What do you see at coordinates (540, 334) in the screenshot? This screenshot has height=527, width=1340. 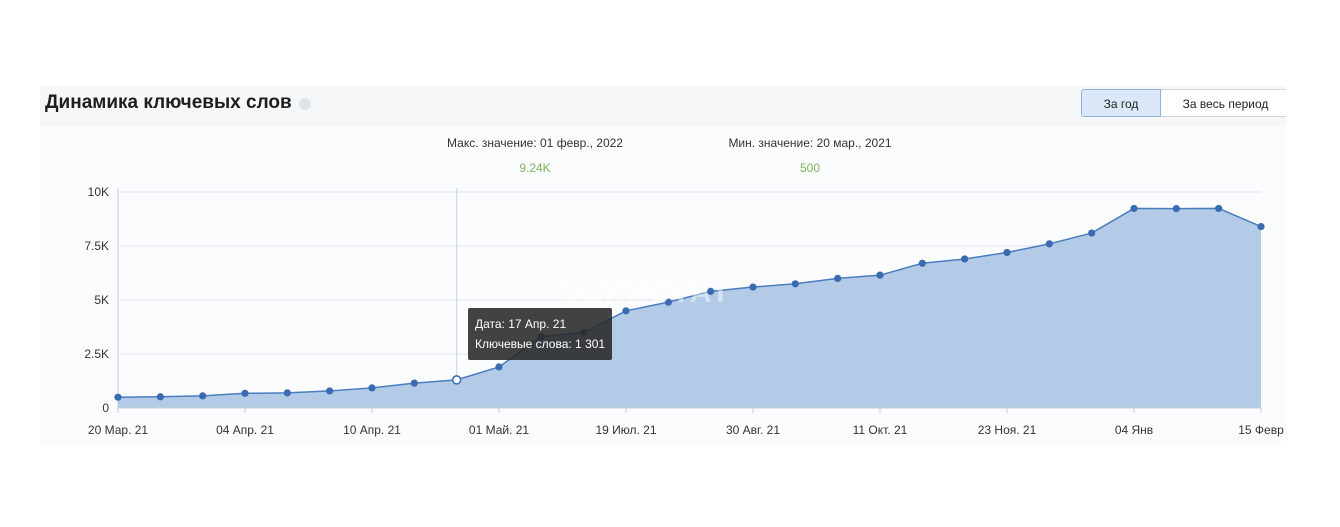 I see `chart-tooltip: Дата: 17 Апр. 21 Ключевые слова: 1 301` at bounding box center [540, 334].